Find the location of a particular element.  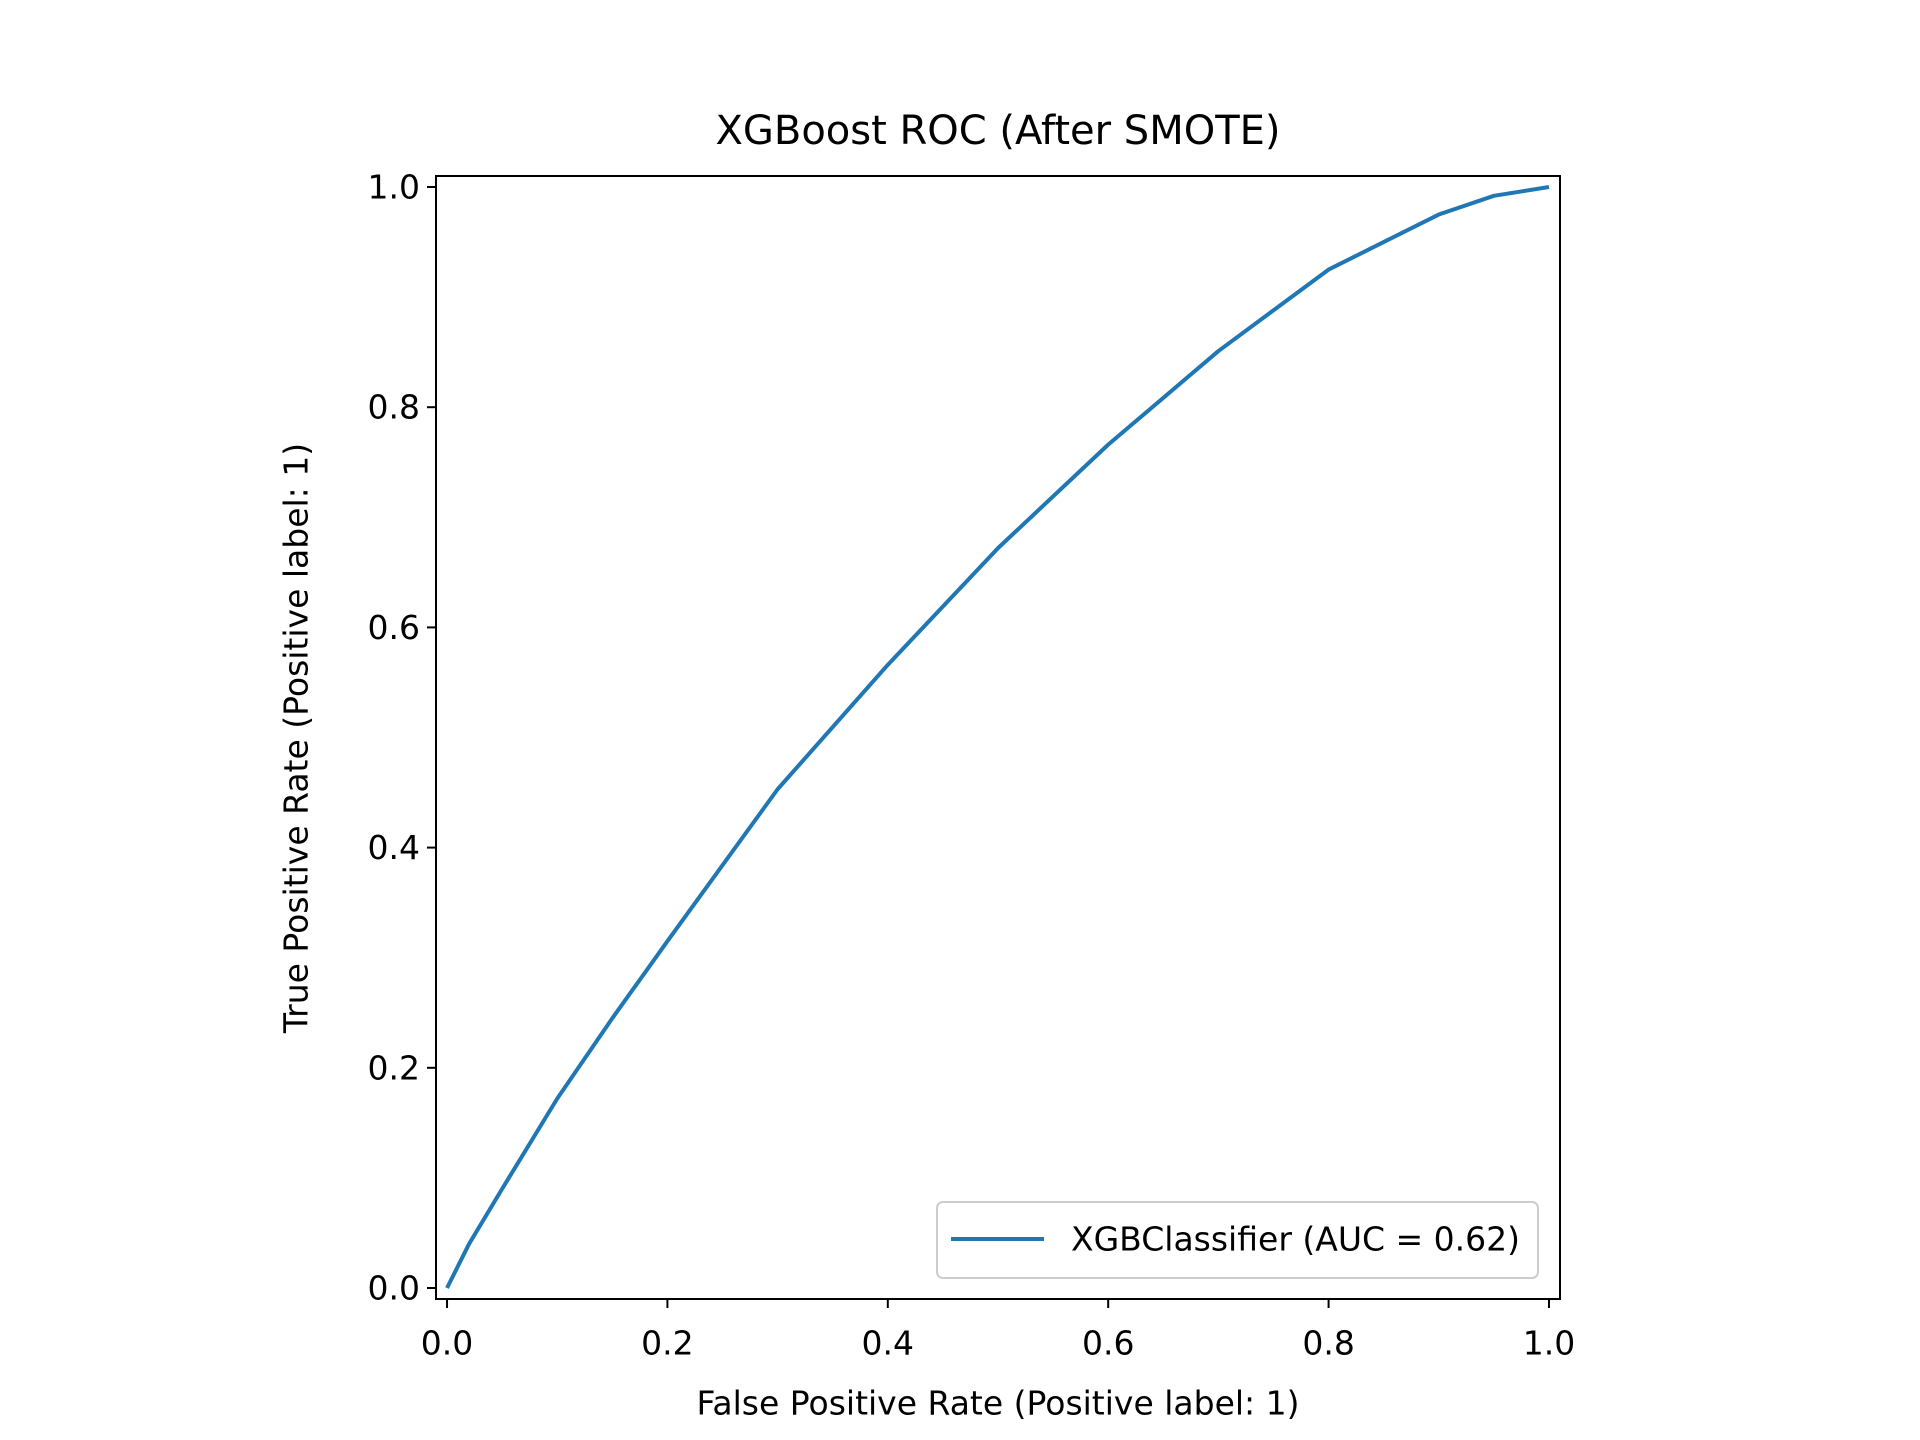

y-tick-label: 0.4 is located at coordinates (394, 847).